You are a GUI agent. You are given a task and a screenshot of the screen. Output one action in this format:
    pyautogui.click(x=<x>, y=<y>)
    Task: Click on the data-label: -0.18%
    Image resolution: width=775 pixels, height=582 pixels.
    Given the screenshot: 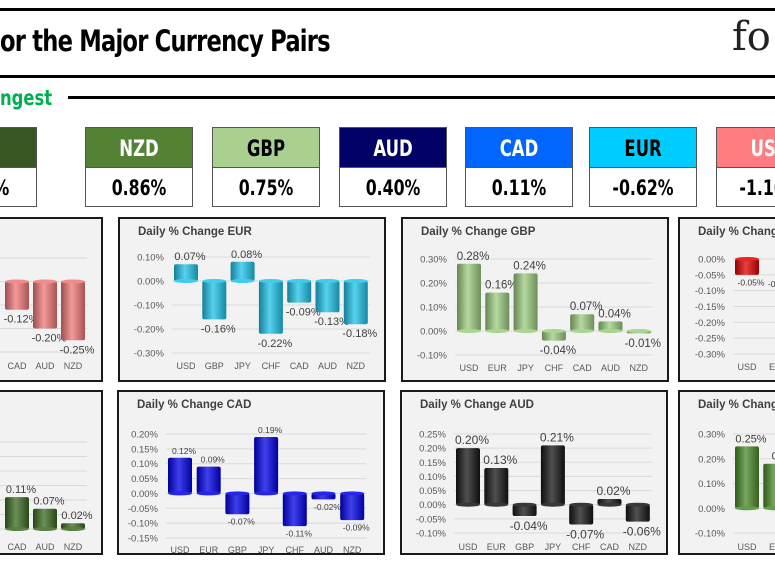 What is the action you would take?
    pyautogui.click(x=359, y=334)
    